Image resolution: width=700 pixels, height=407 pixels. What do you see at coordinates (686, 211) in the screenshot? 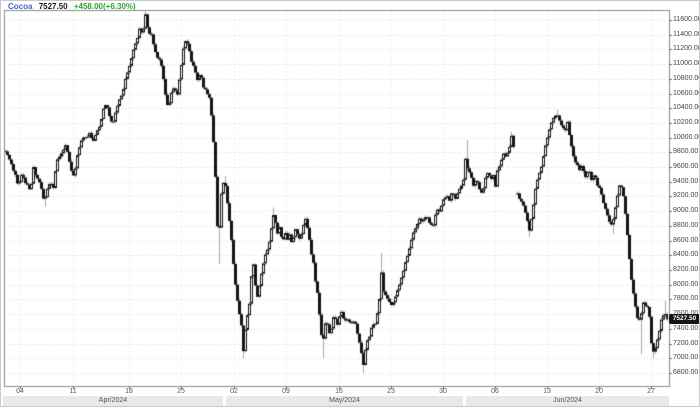
I see `price-axis-label: 9000.00` at bounding box center [686, 211].